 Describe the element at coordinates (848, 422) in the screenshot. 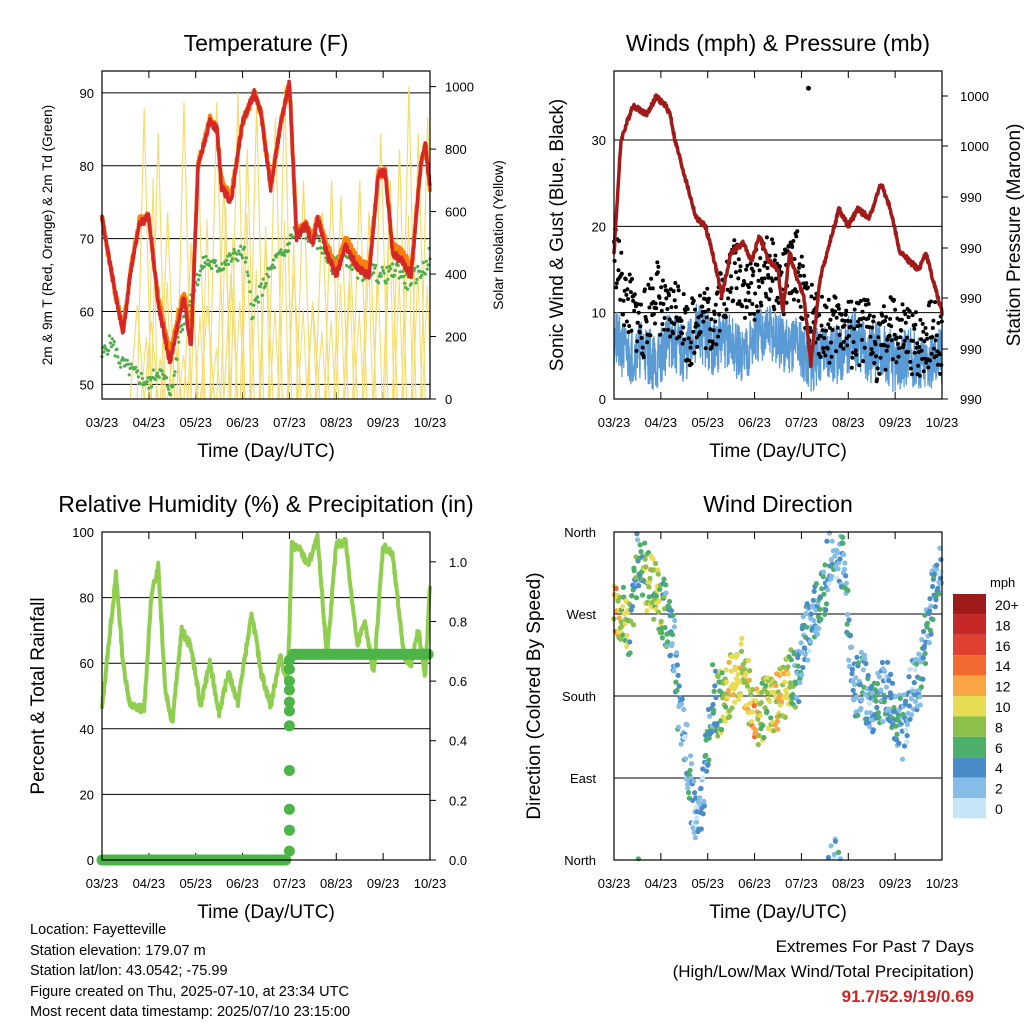

I see `x-tick-label: 08/23` at that location.